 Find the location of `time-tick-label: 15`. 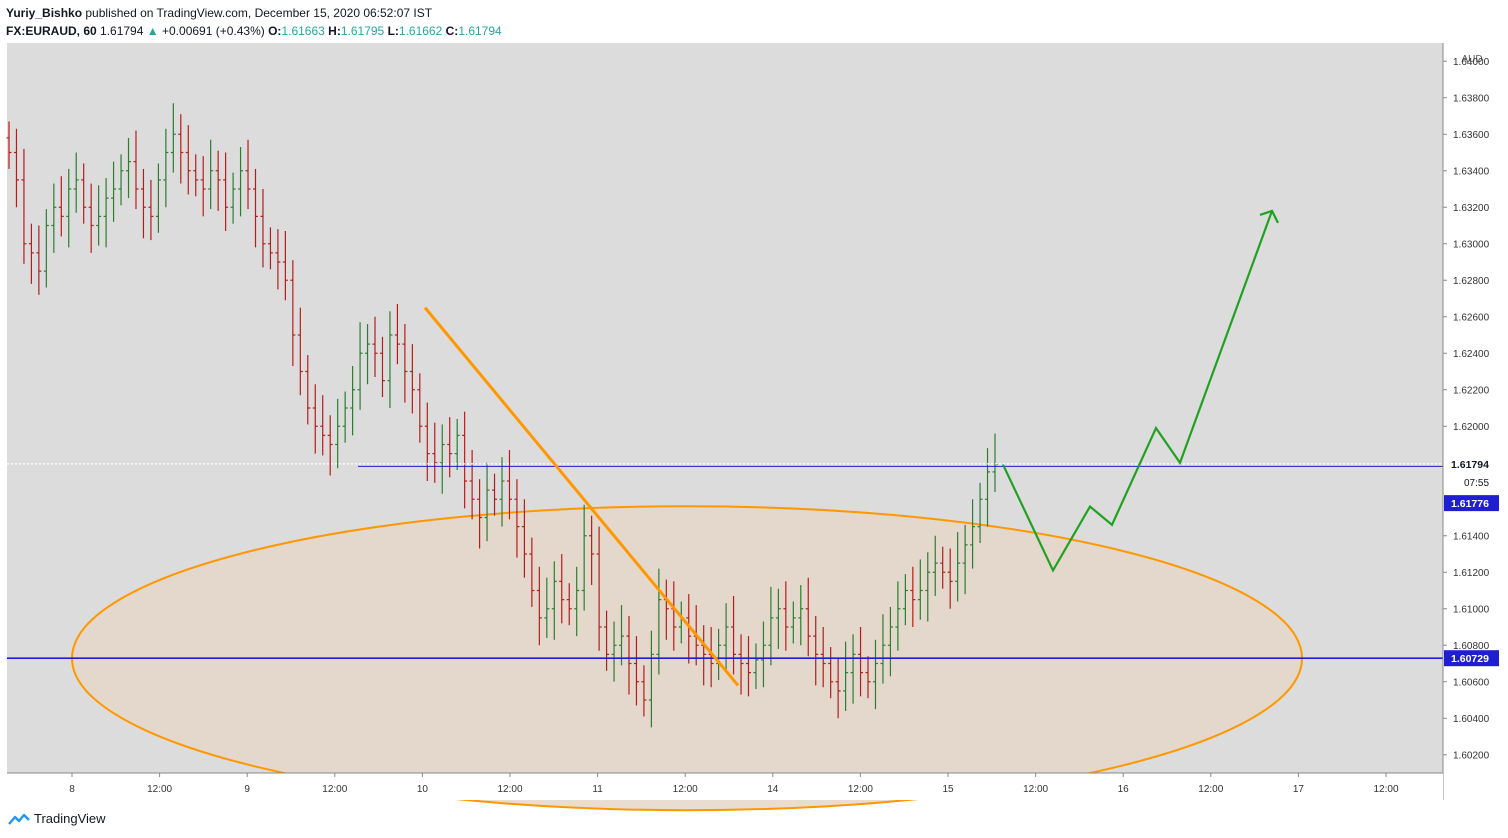

time-tick-label: 15 is located at coordinates (948, 789).